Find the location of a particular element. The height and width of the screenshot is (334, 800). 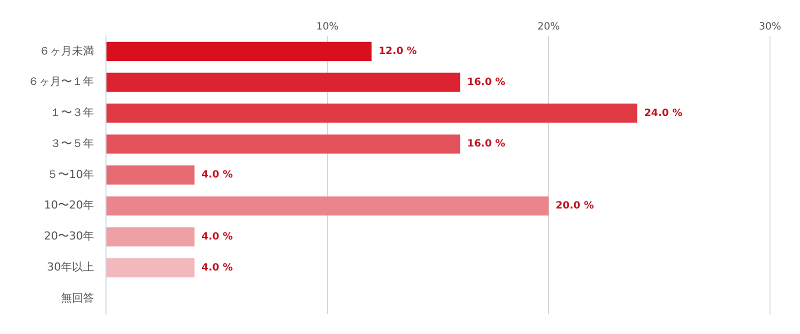

y-tick-label: １〜３年 is located at coordinates (72, 113).